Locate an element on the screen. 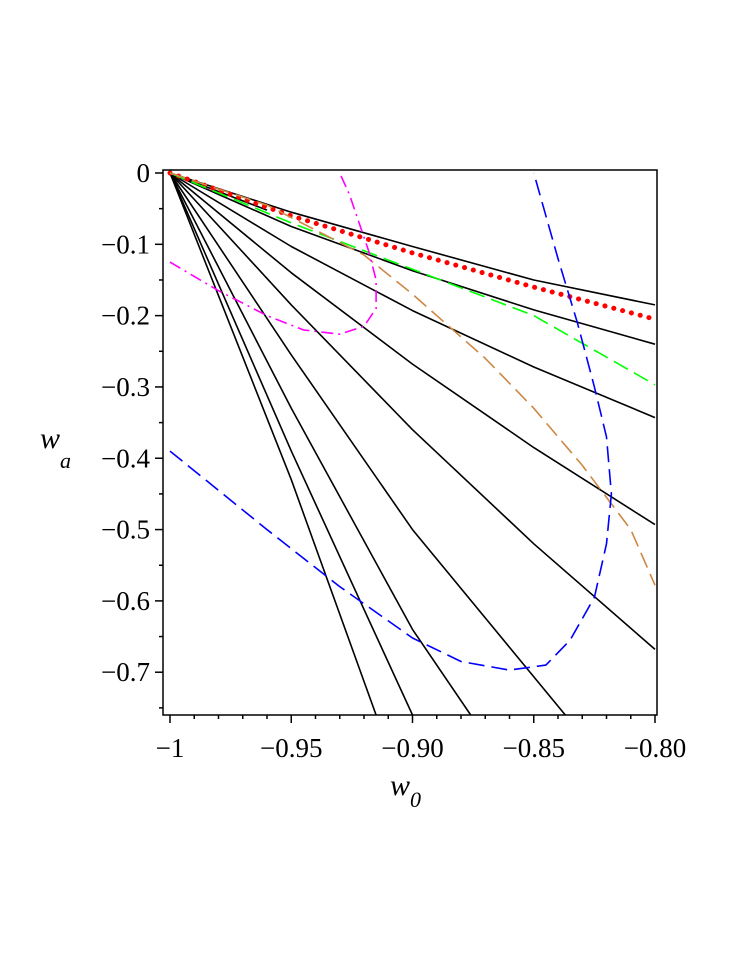 The height and width of the screenshot is (967, 747). x-tick-label-3: −0.85 is located at coordinates (534, 748).